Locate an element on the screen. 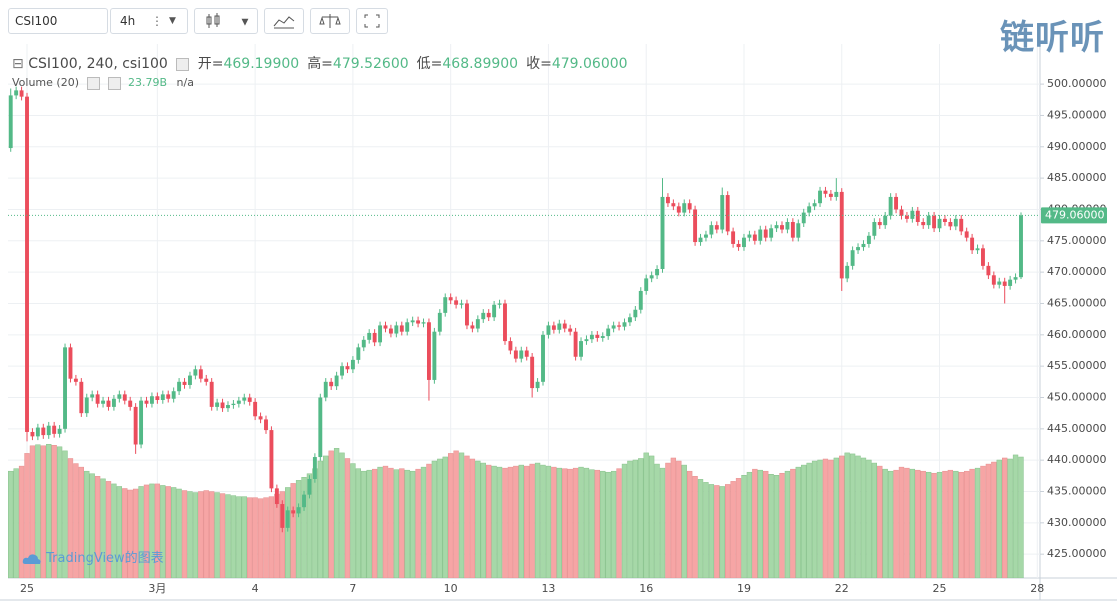 The image size is (1117, 607). x-tick-label: 25 is located at coordinates (940, 588).